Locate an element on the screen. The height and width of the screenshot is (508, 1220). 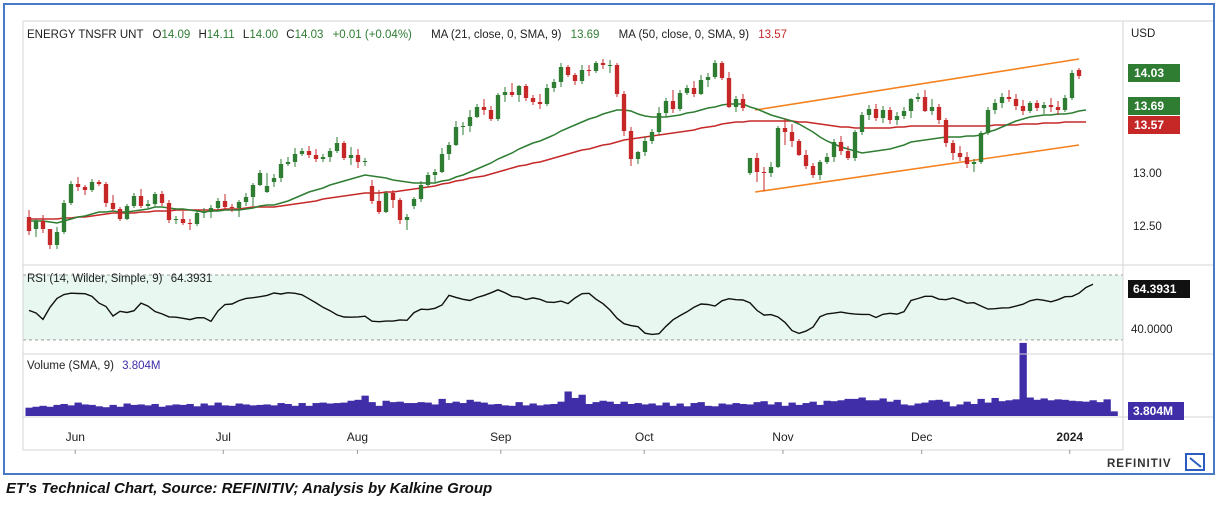
x-tick-label: Nov is located at coordinates (782, 437).